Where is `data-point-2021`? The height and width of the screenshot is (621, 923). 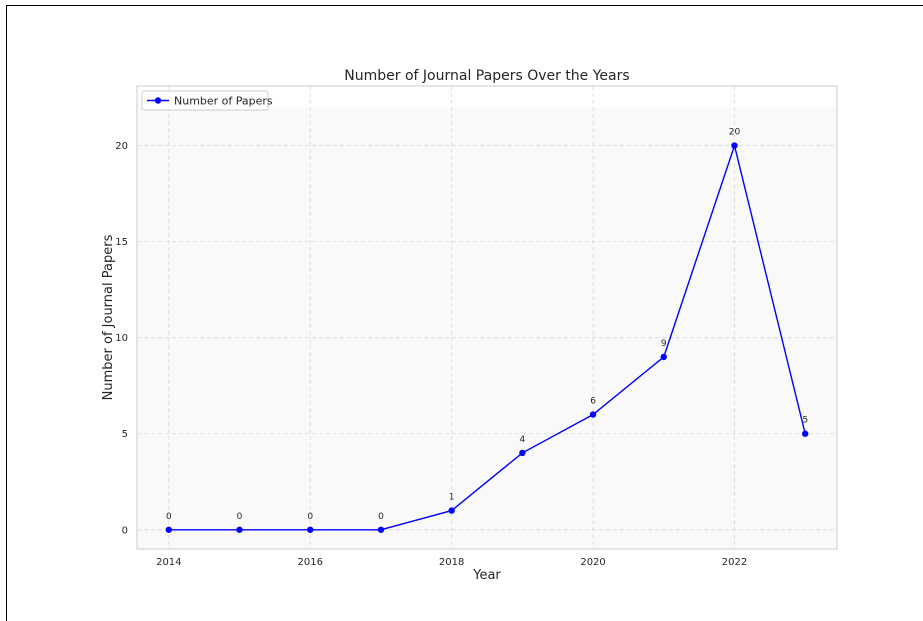
data-point-2021 is located at coordinates (663, 357).